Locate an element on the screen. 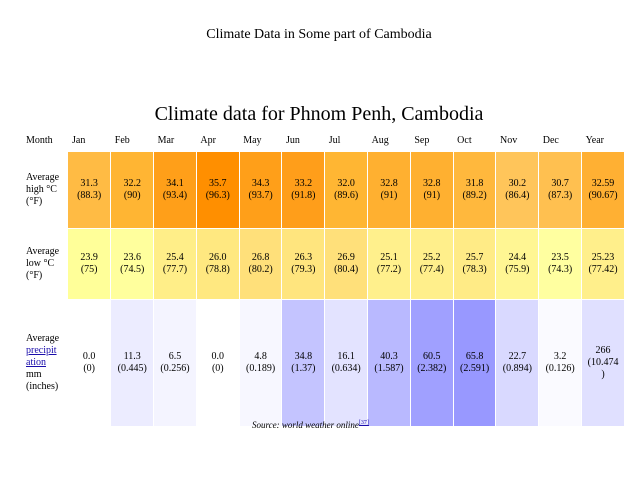  high-cell-aug: 32.8 (91) is located at coordinates (389, 190).